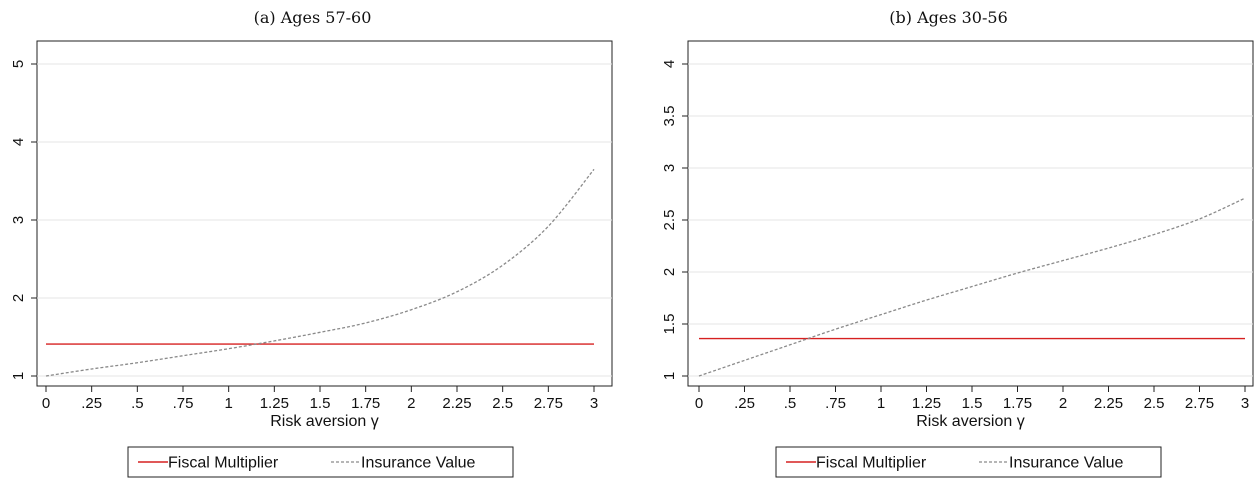 The image size is (1257, 481). What do you see at coordinates (669, 220) in the screenshot?
I see `y-tick-label: 2.5` at bounding box center [669, 220].